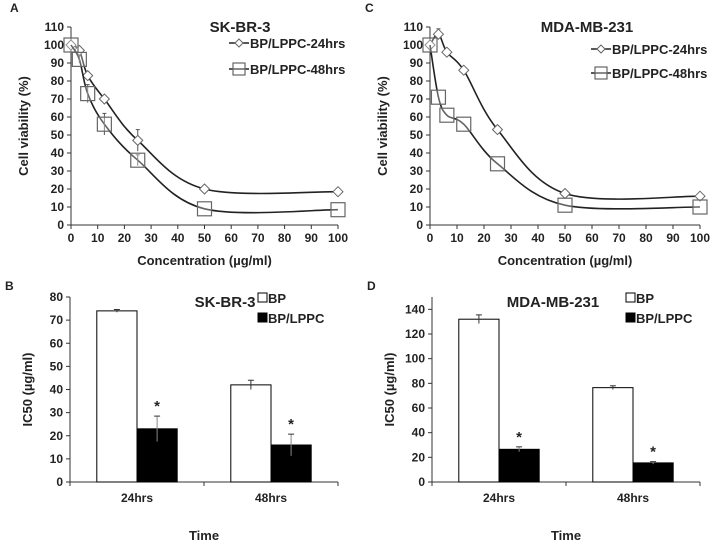 This screenshot has height=552, width=716. What do you see at coordinates (312, 238) in the screenshot?
I see `x-tick-label: 90` at bounding box center [312, 238].